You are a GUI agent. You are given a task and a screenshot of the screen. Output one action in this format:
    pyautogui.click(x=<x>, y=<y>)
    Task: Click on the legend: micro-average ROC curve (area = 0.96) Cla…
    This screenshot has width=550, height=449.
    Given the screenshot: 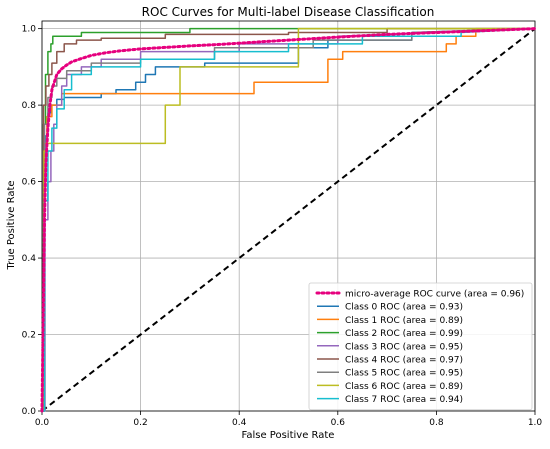 What is the action you would take?
    pyautogui.click(x=420, y=346)
    